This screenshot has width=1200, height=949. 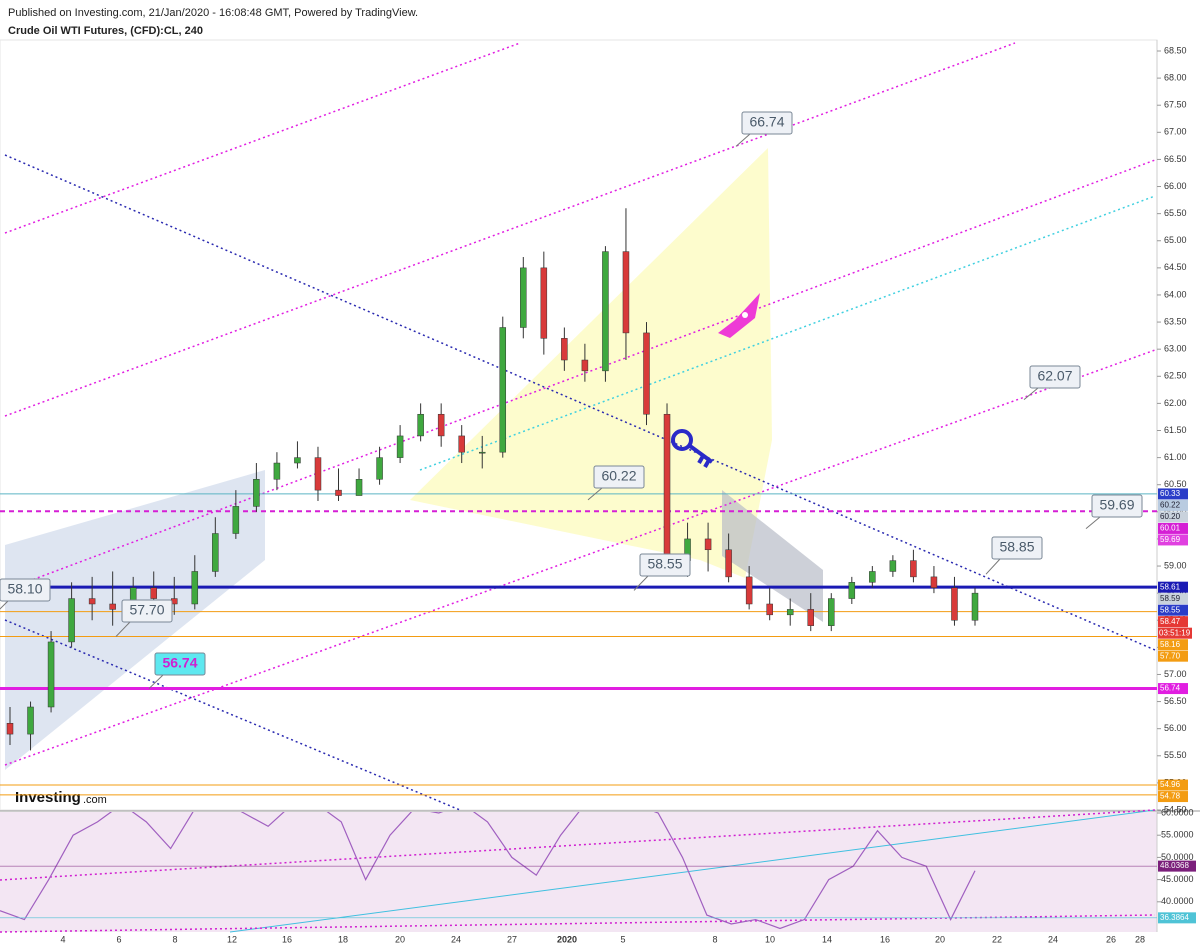 I want to click on x-tick-label: 4, so click(x=62, y=939).